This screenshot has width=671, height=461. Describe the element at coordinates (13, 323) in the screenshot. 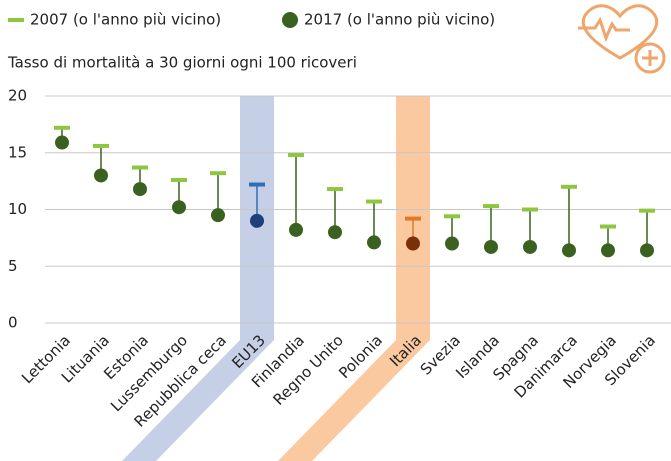

I see `y-tick-label: 0` at that location.